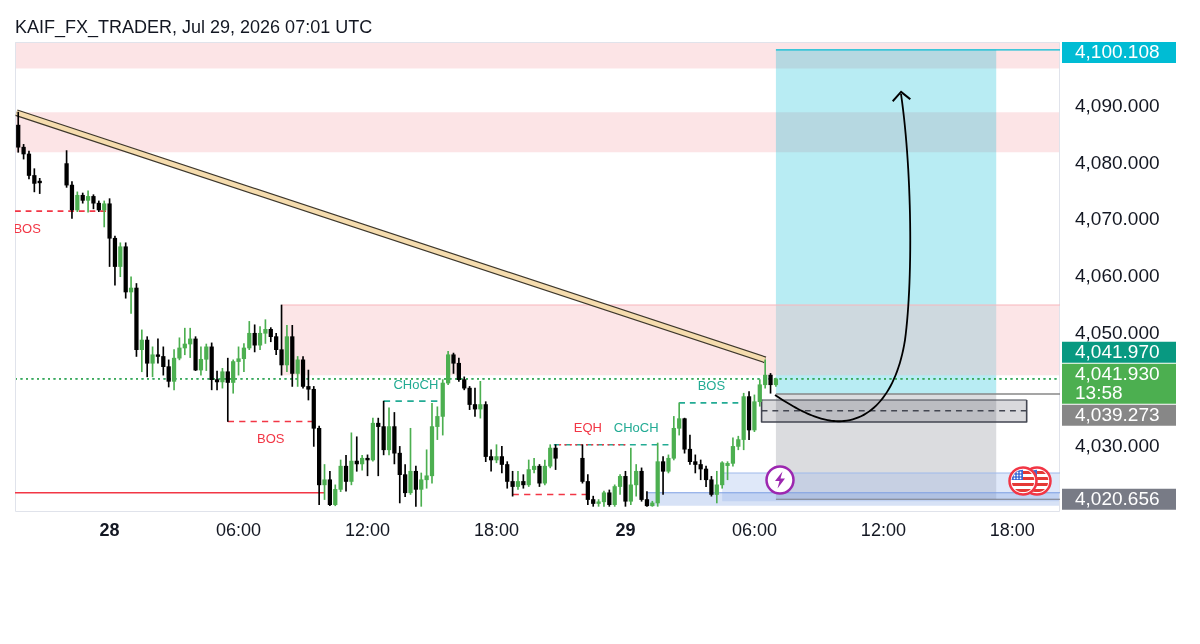 This screenshot has width=1200, height=644. What do you see at coordinates (1117, 162) in the screenshot?
I see `y-tick-label: 4,080.000` at bounding box center [1117, 162].